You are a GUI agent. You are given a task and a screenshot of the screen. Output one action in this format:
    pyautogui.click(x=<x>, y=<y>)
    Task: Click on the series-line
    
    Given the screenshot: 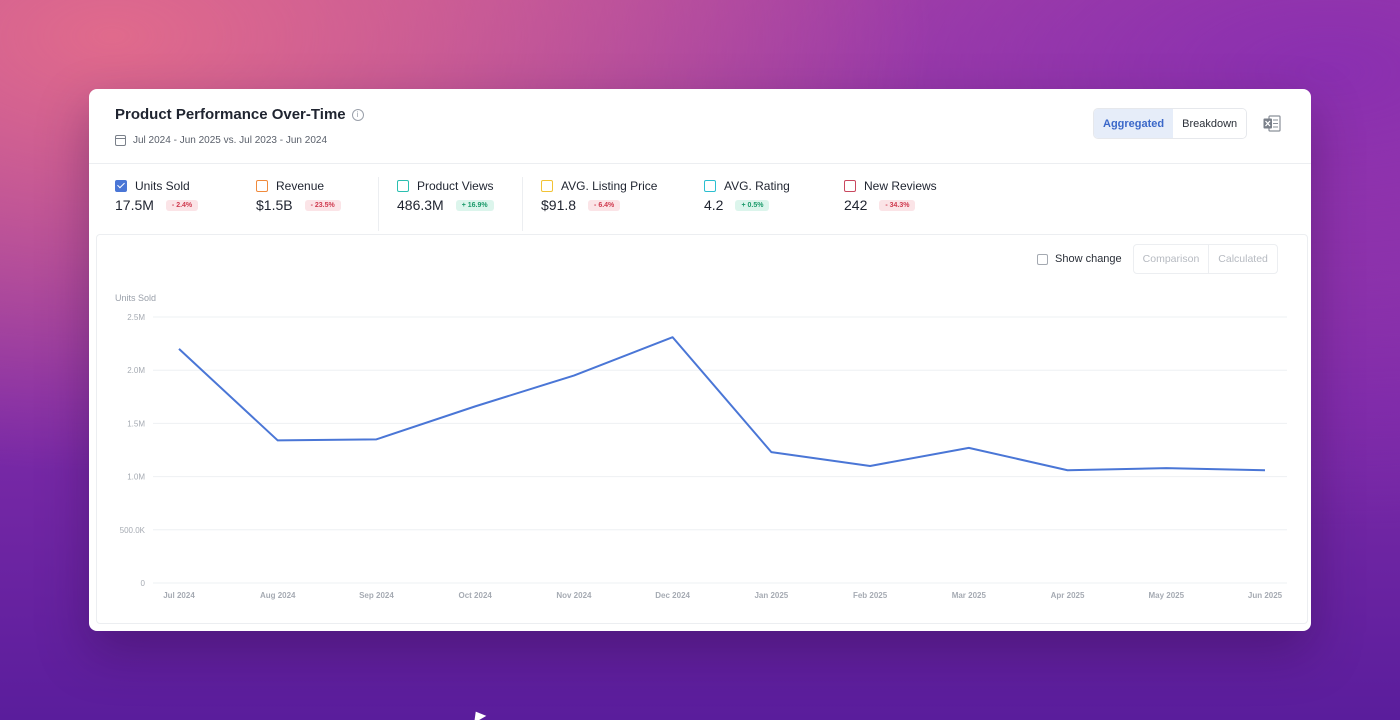 What is the action you would take?
    pyautogui.click(x=722, y=404)
    